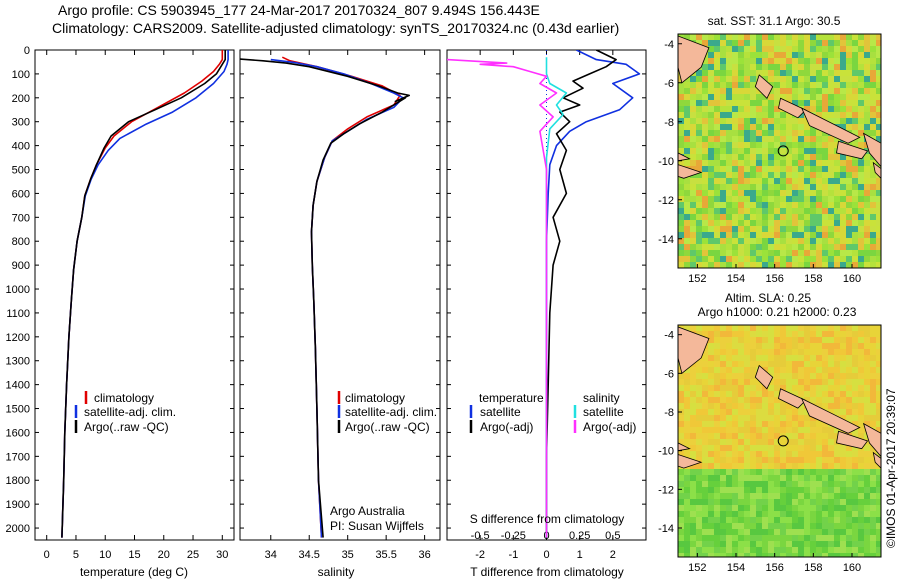 Image resolution: width=900 pixels, height=580 pixels. I want to click on depth-tick-label: 1000, so click(18, 290).